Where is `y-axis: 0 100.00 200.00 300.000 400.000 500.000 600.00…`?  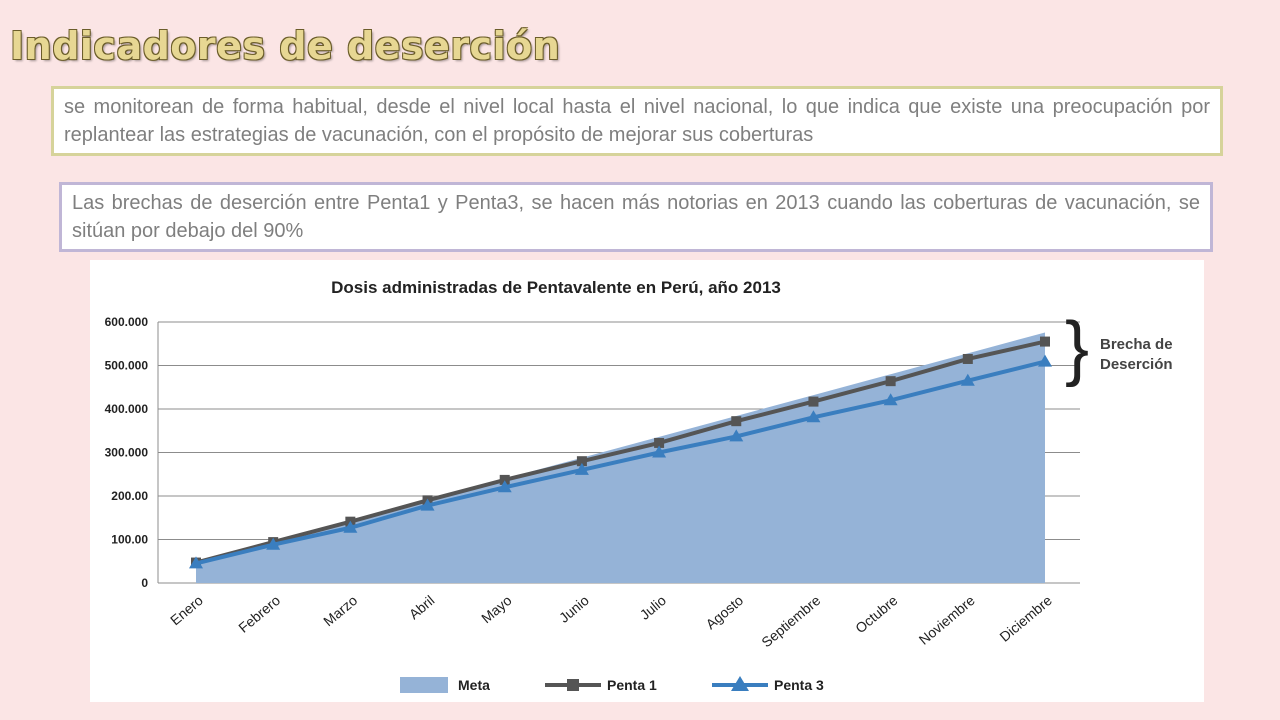
y-axis: 0 100.00 200.00 300.000 400.000 500.000 600.00… is located at coordinates (132, 452).